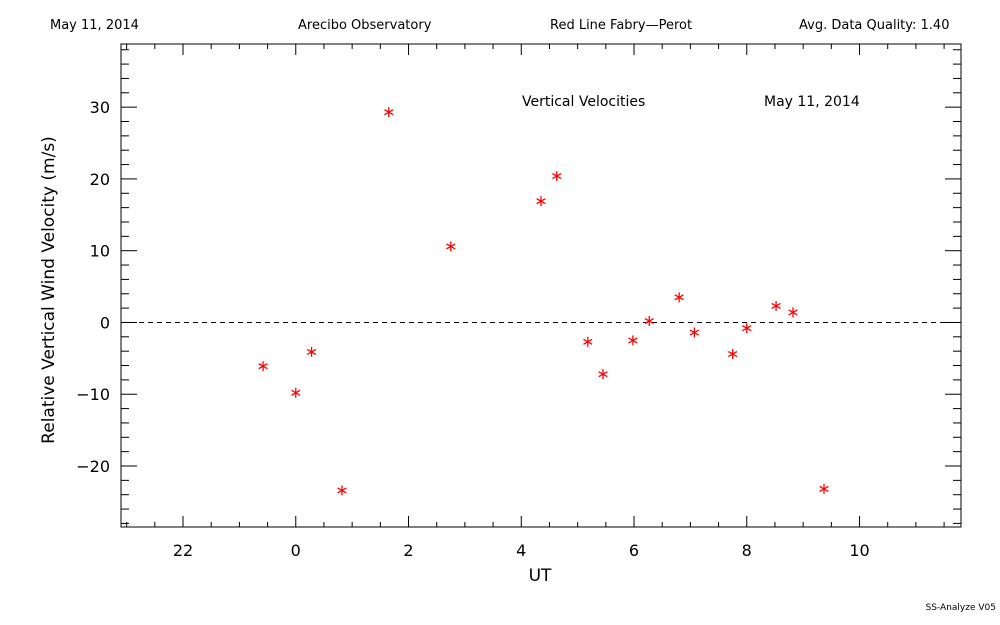  What do you see at coordinates (93, 394) in the screenshot?
I see `y-tick-label: −10` at bounding box center [93, 394].